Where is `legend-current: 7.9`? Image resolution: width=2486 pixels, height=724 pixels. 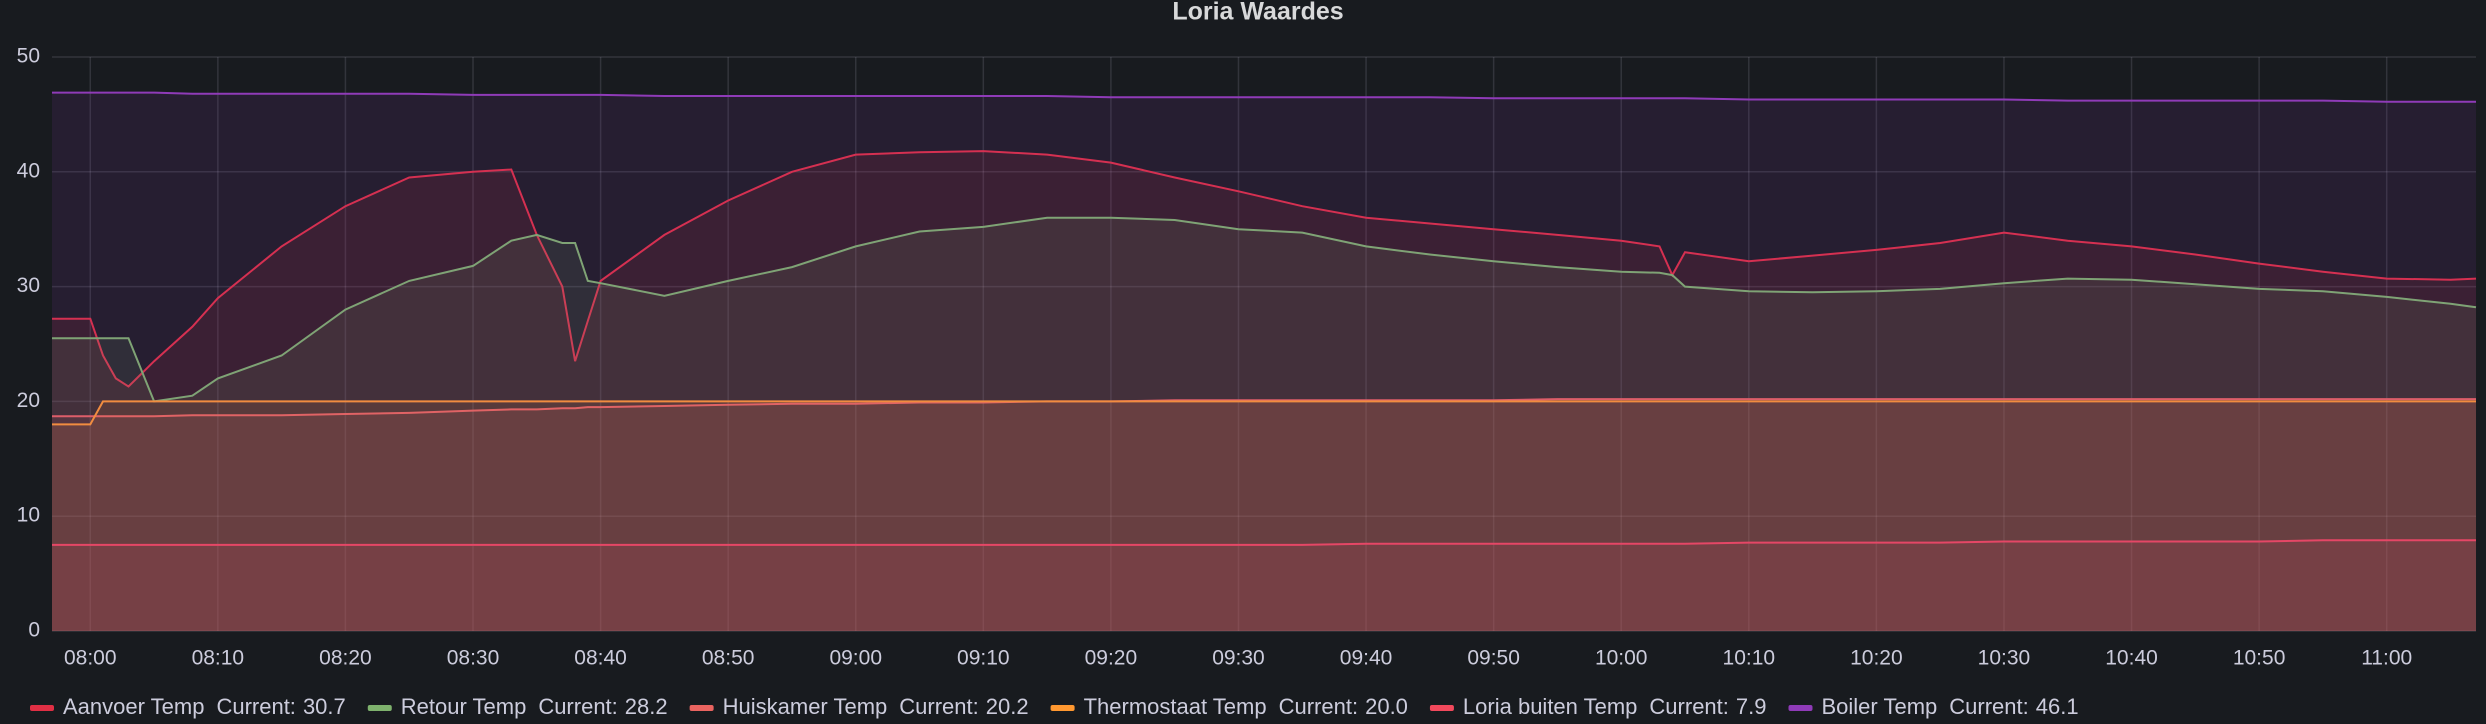
legend-current: 7.9 is located at coordinates (1751, 706).